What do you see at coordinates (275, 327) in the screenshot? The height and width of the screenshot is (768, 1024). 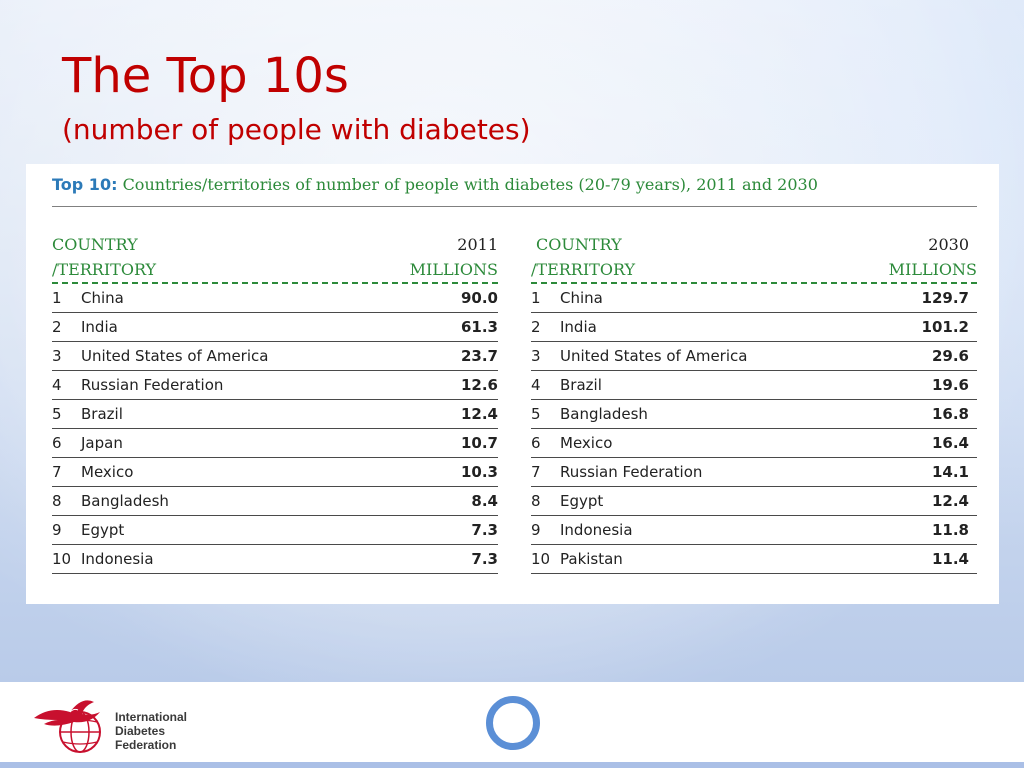 I see `table-row: 2 India 61.3` at bounding box center [275, 327].